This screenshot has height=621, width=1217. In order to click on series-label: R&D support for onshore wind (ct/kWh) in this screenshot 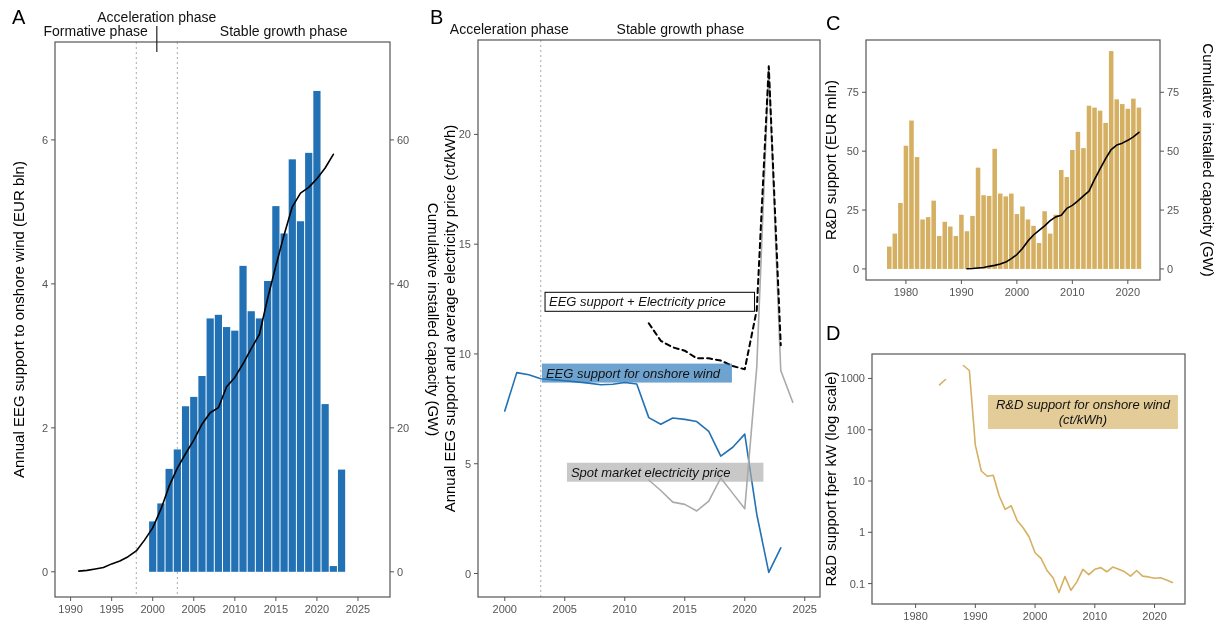, I will do `click(1083, 412)`.